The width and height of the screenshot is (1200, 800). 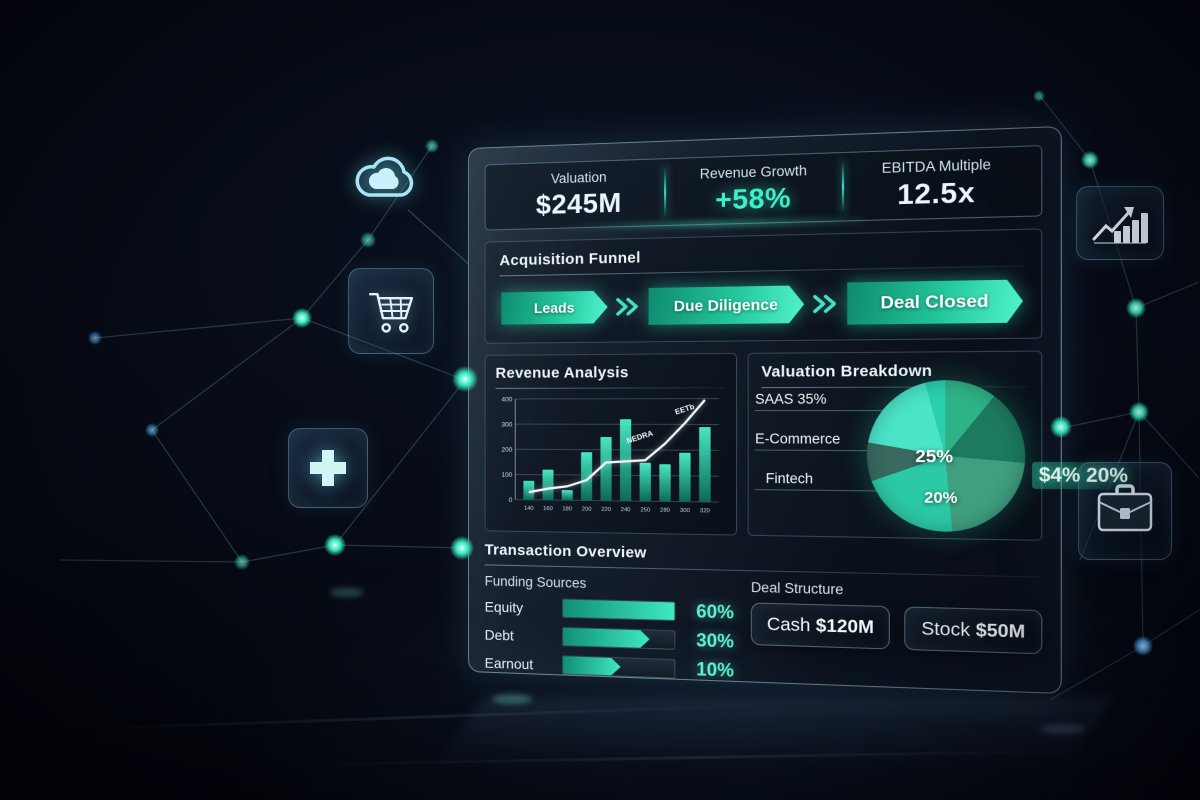 I want to click on funding-row-earnout: Earnout 10%, so click(x=609, y=667).